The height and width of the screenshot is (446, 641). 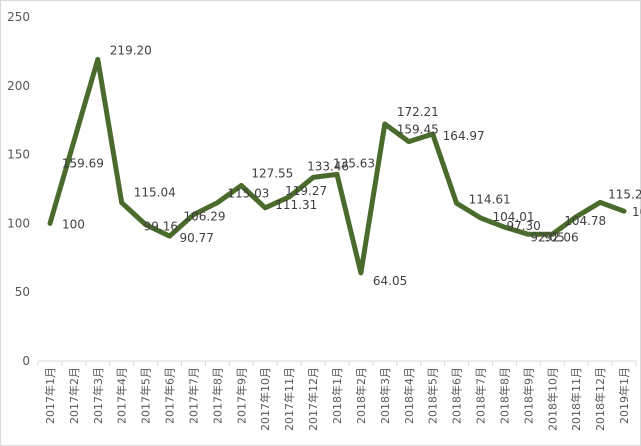 I want to click on x-tick-label: 2018年1月, so click(x=337, y=395).